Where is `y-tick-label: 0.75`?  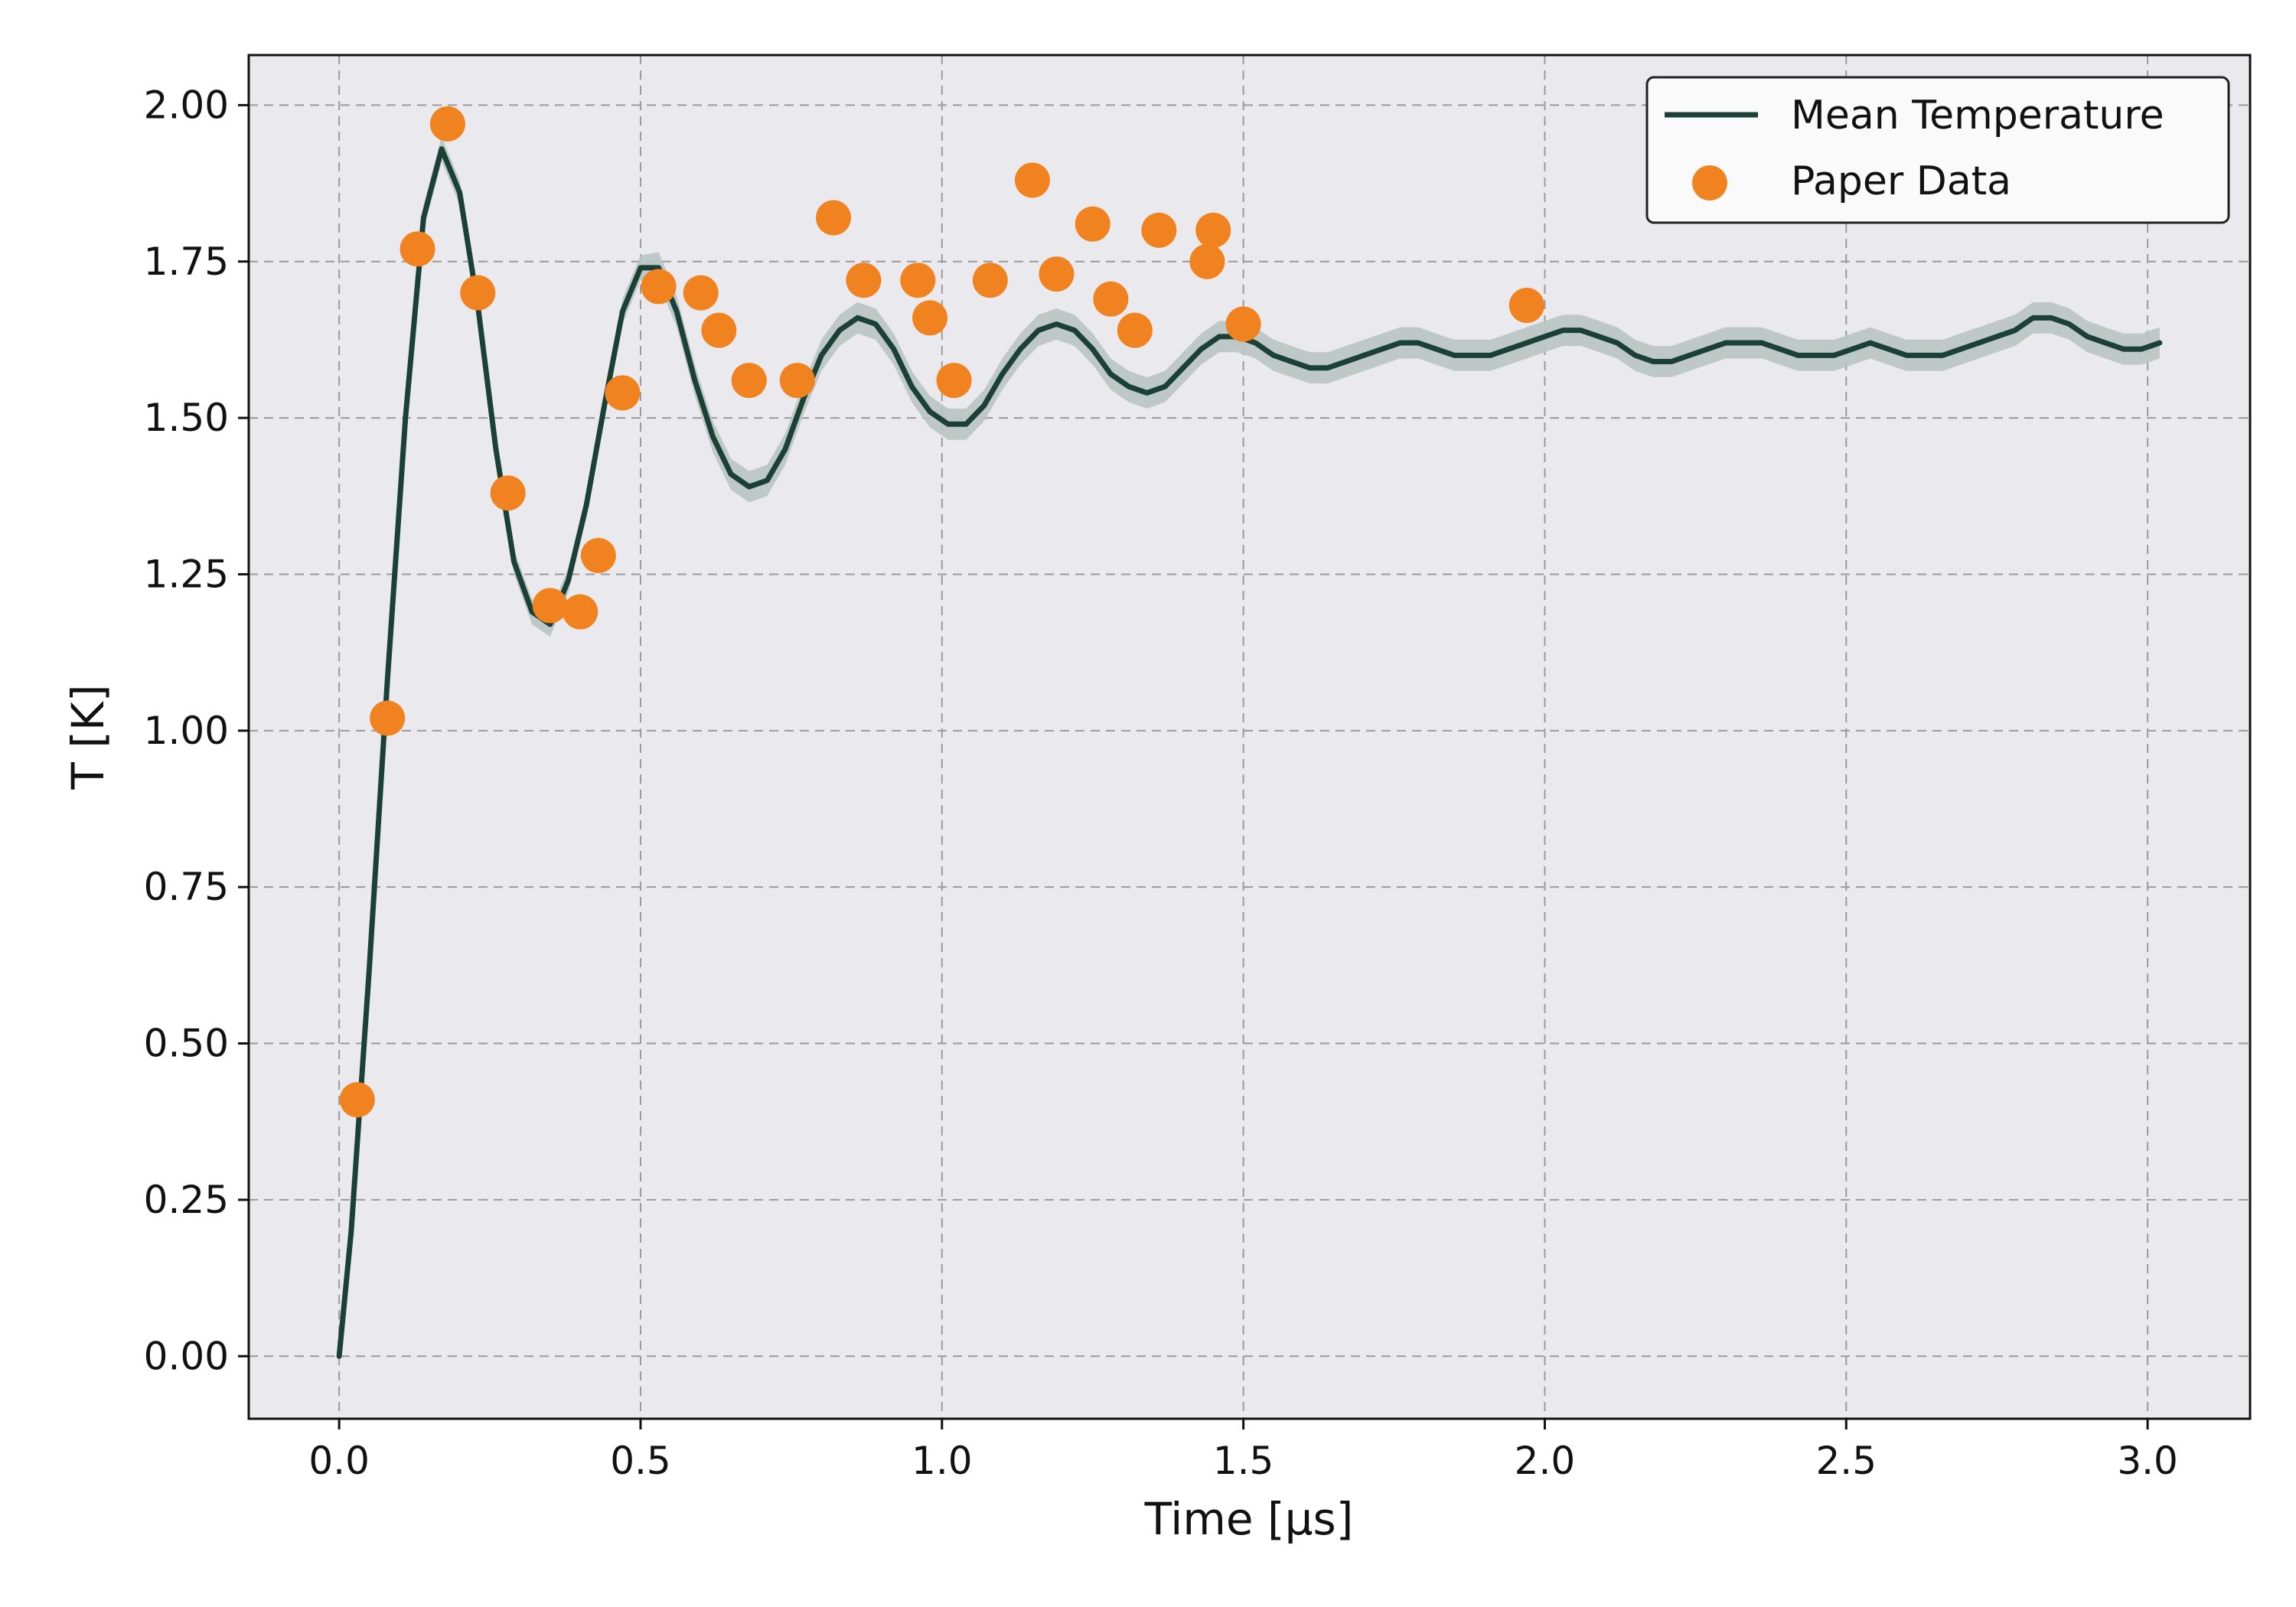 y-tick-label: 0.75 is located at coordinates (186, 887).